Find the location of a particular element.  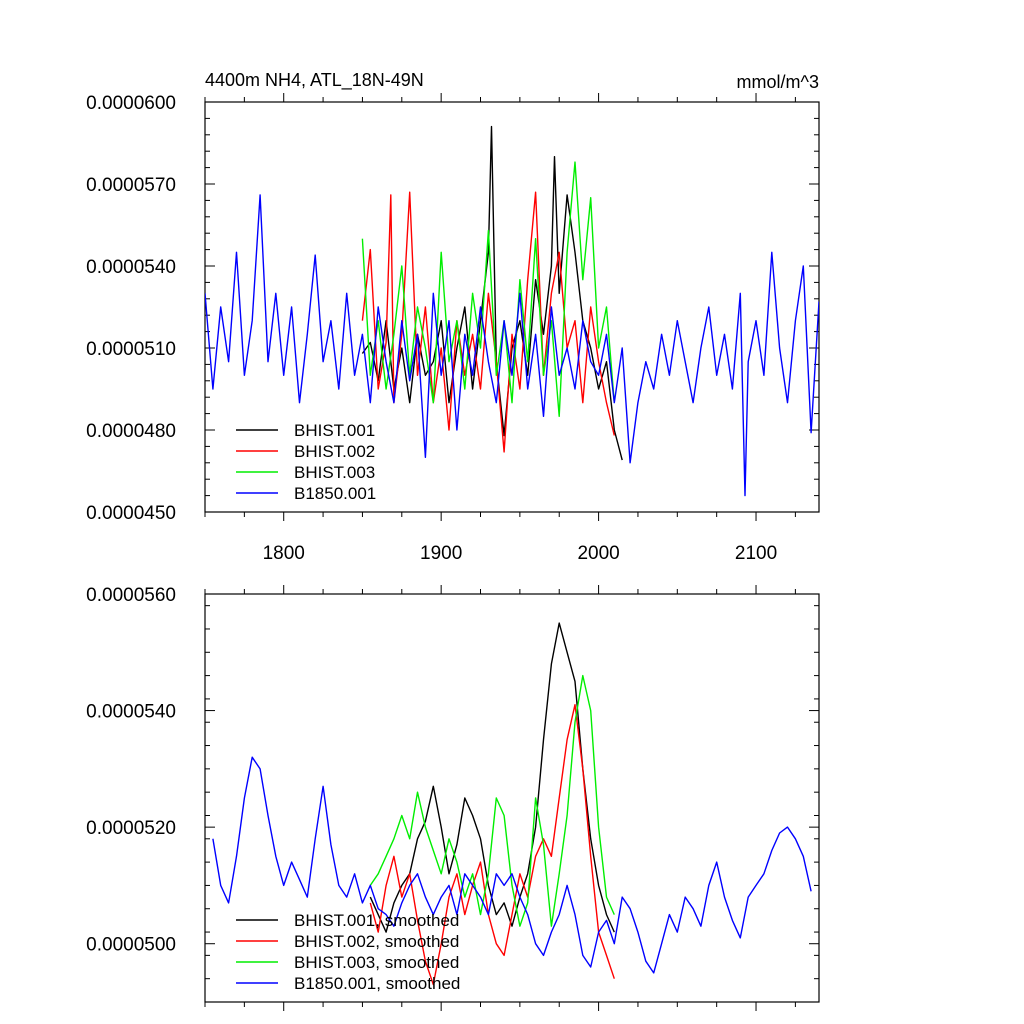

series-line-b1850-001-smoothed is located at coordinates (512, 865).